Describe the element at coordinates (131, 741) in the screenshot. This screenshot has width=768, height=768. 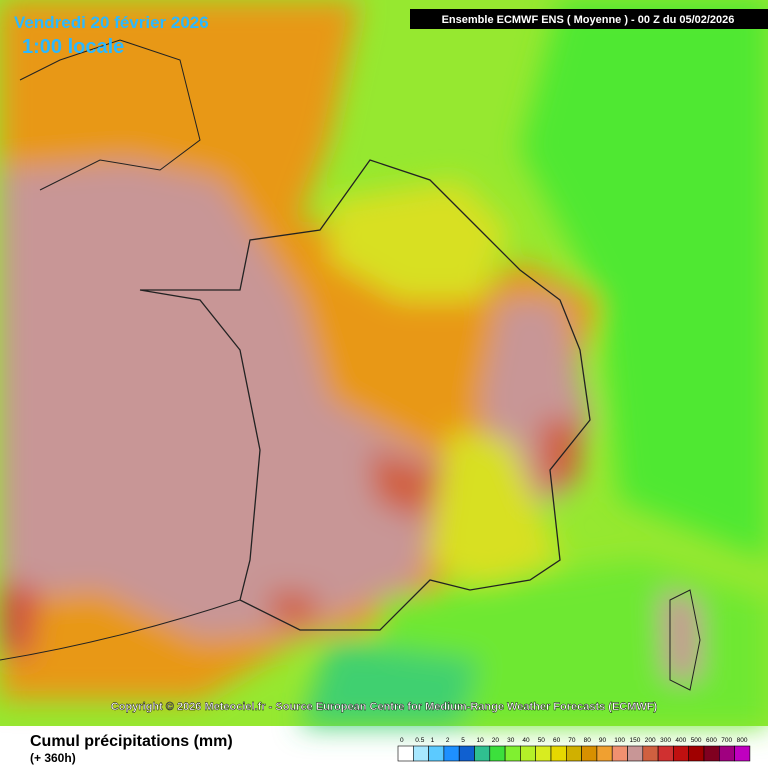
I see `product-title: Cumul précipitations (mm)` at that location.